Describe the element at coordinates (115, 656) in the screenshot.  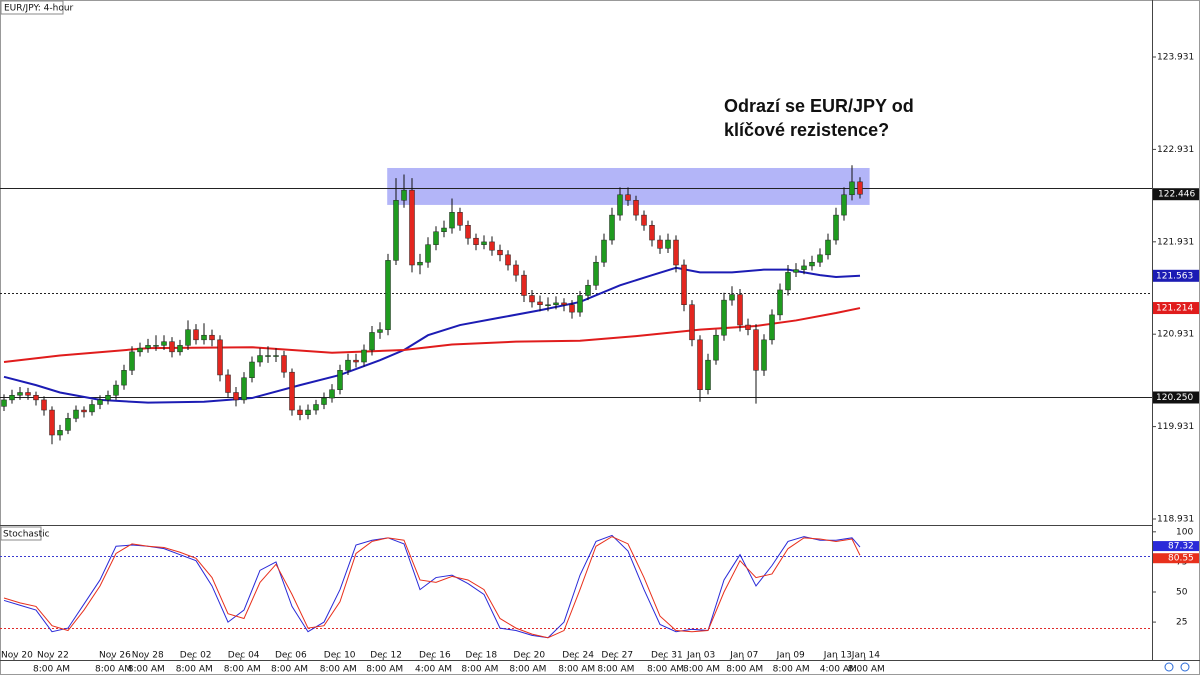
I see `x-tick-label: Nov 26` at that location.